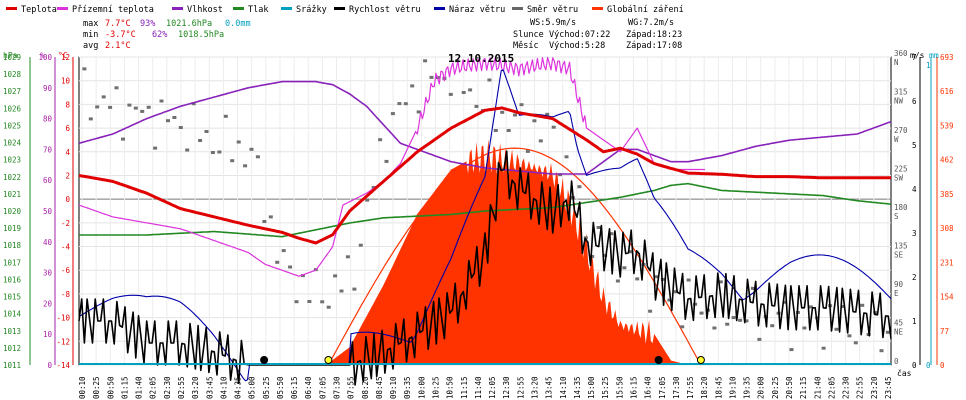 Image resolution: width=966 pixels, height=400 pixels. I want to click on stats-max-press: 1021.6hPa, so click(189, 24).